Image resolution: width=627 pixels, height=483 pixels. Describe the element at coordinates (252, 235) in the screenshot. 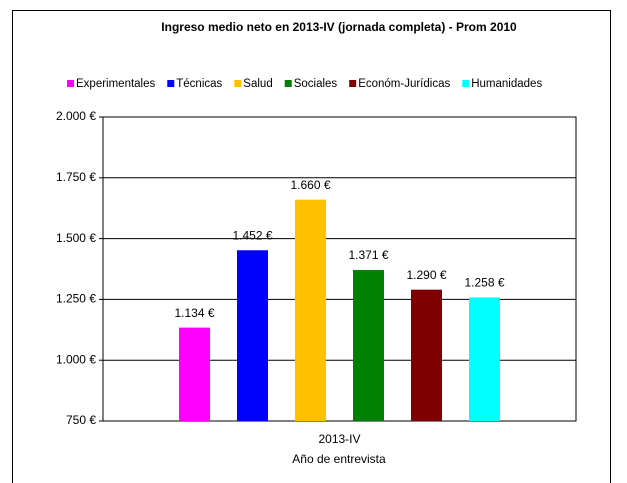

I see `data-label: 1.452 €` at that location.